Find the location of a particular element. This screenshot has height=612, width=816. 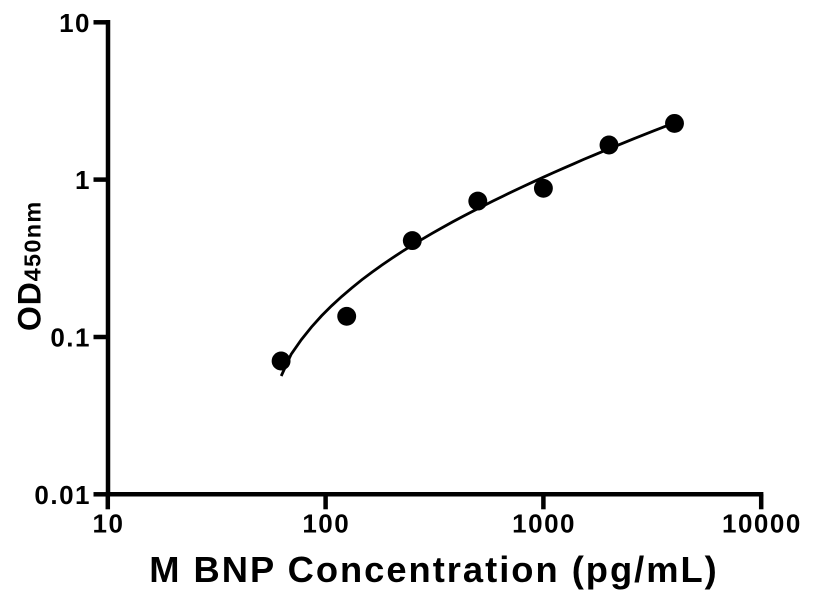

svg-text: 10000 is located at coordinates (762, 524).